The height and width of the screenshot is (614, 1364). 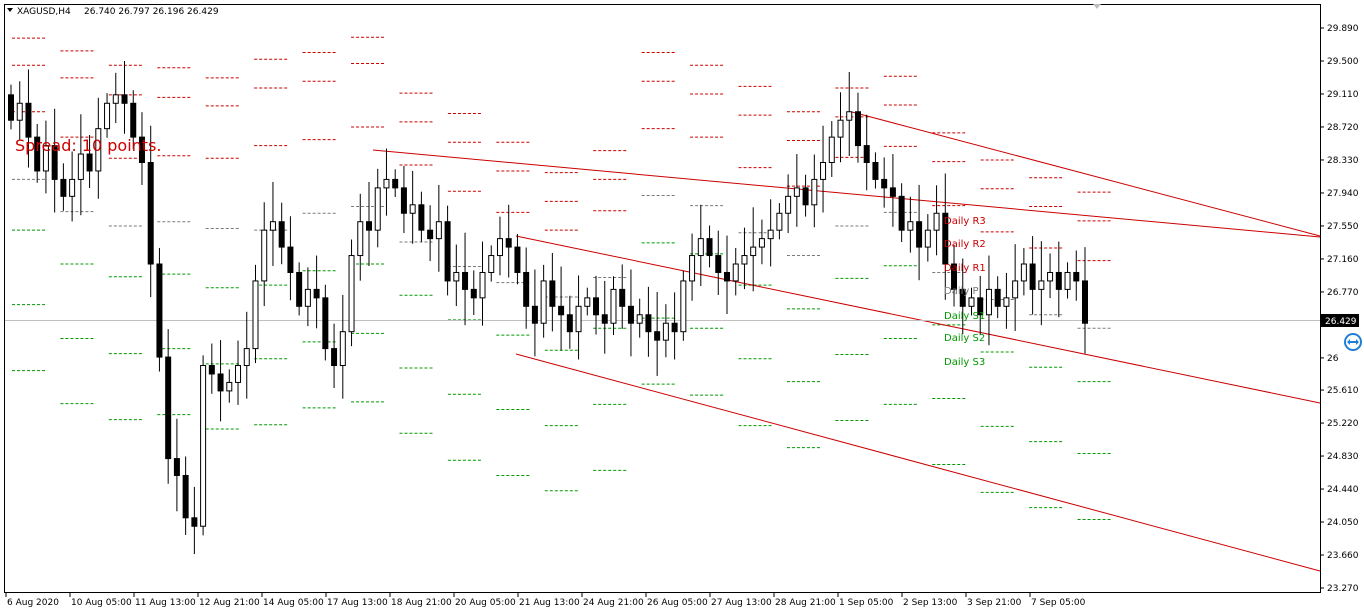 I want to click on x-tick-label: 26 Aug 05:00, so click(x=677, y=603).